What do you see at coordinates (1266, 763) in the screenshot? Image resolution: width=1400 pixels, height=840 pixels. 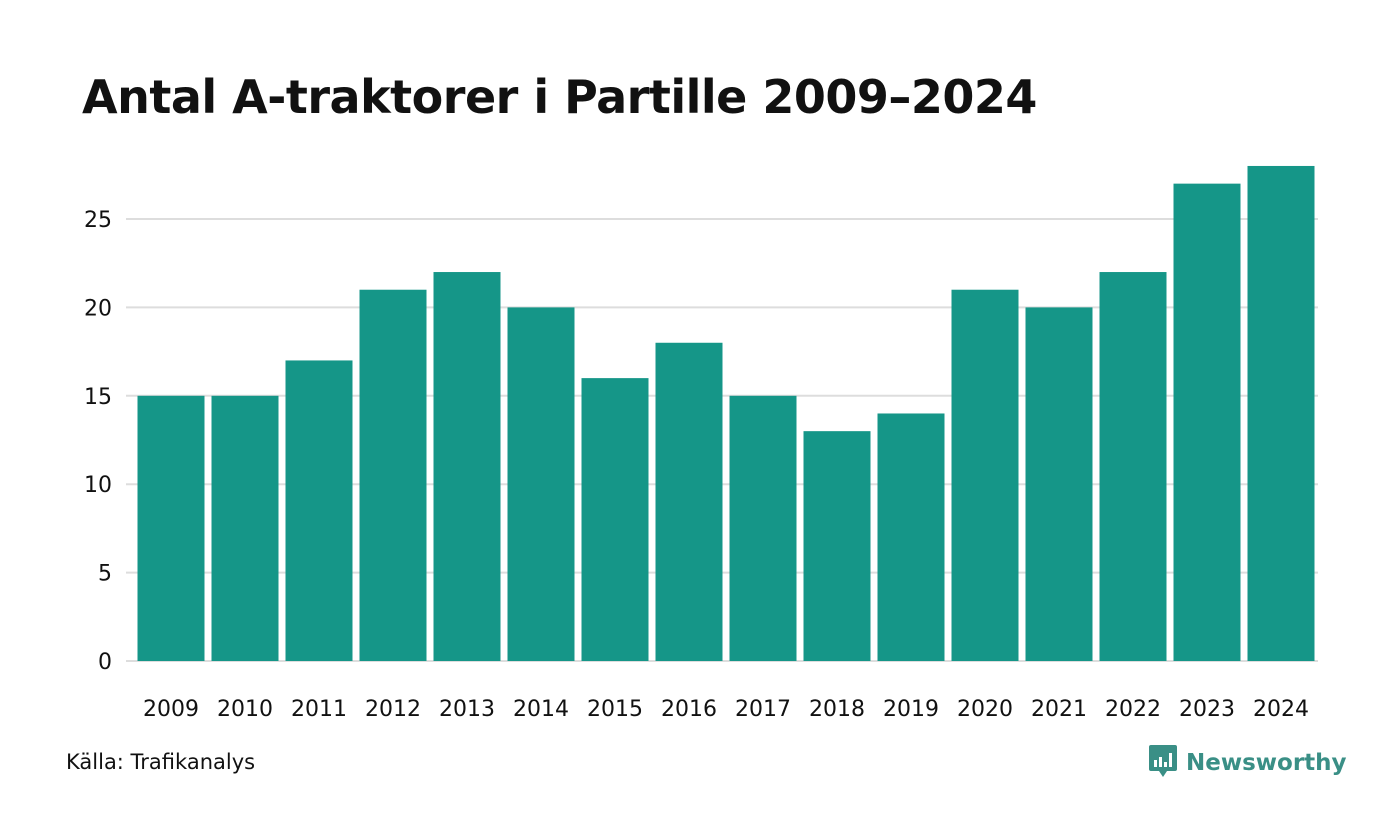 I see `brand-name: Newsworthy` at bounding box center [1266, 763].